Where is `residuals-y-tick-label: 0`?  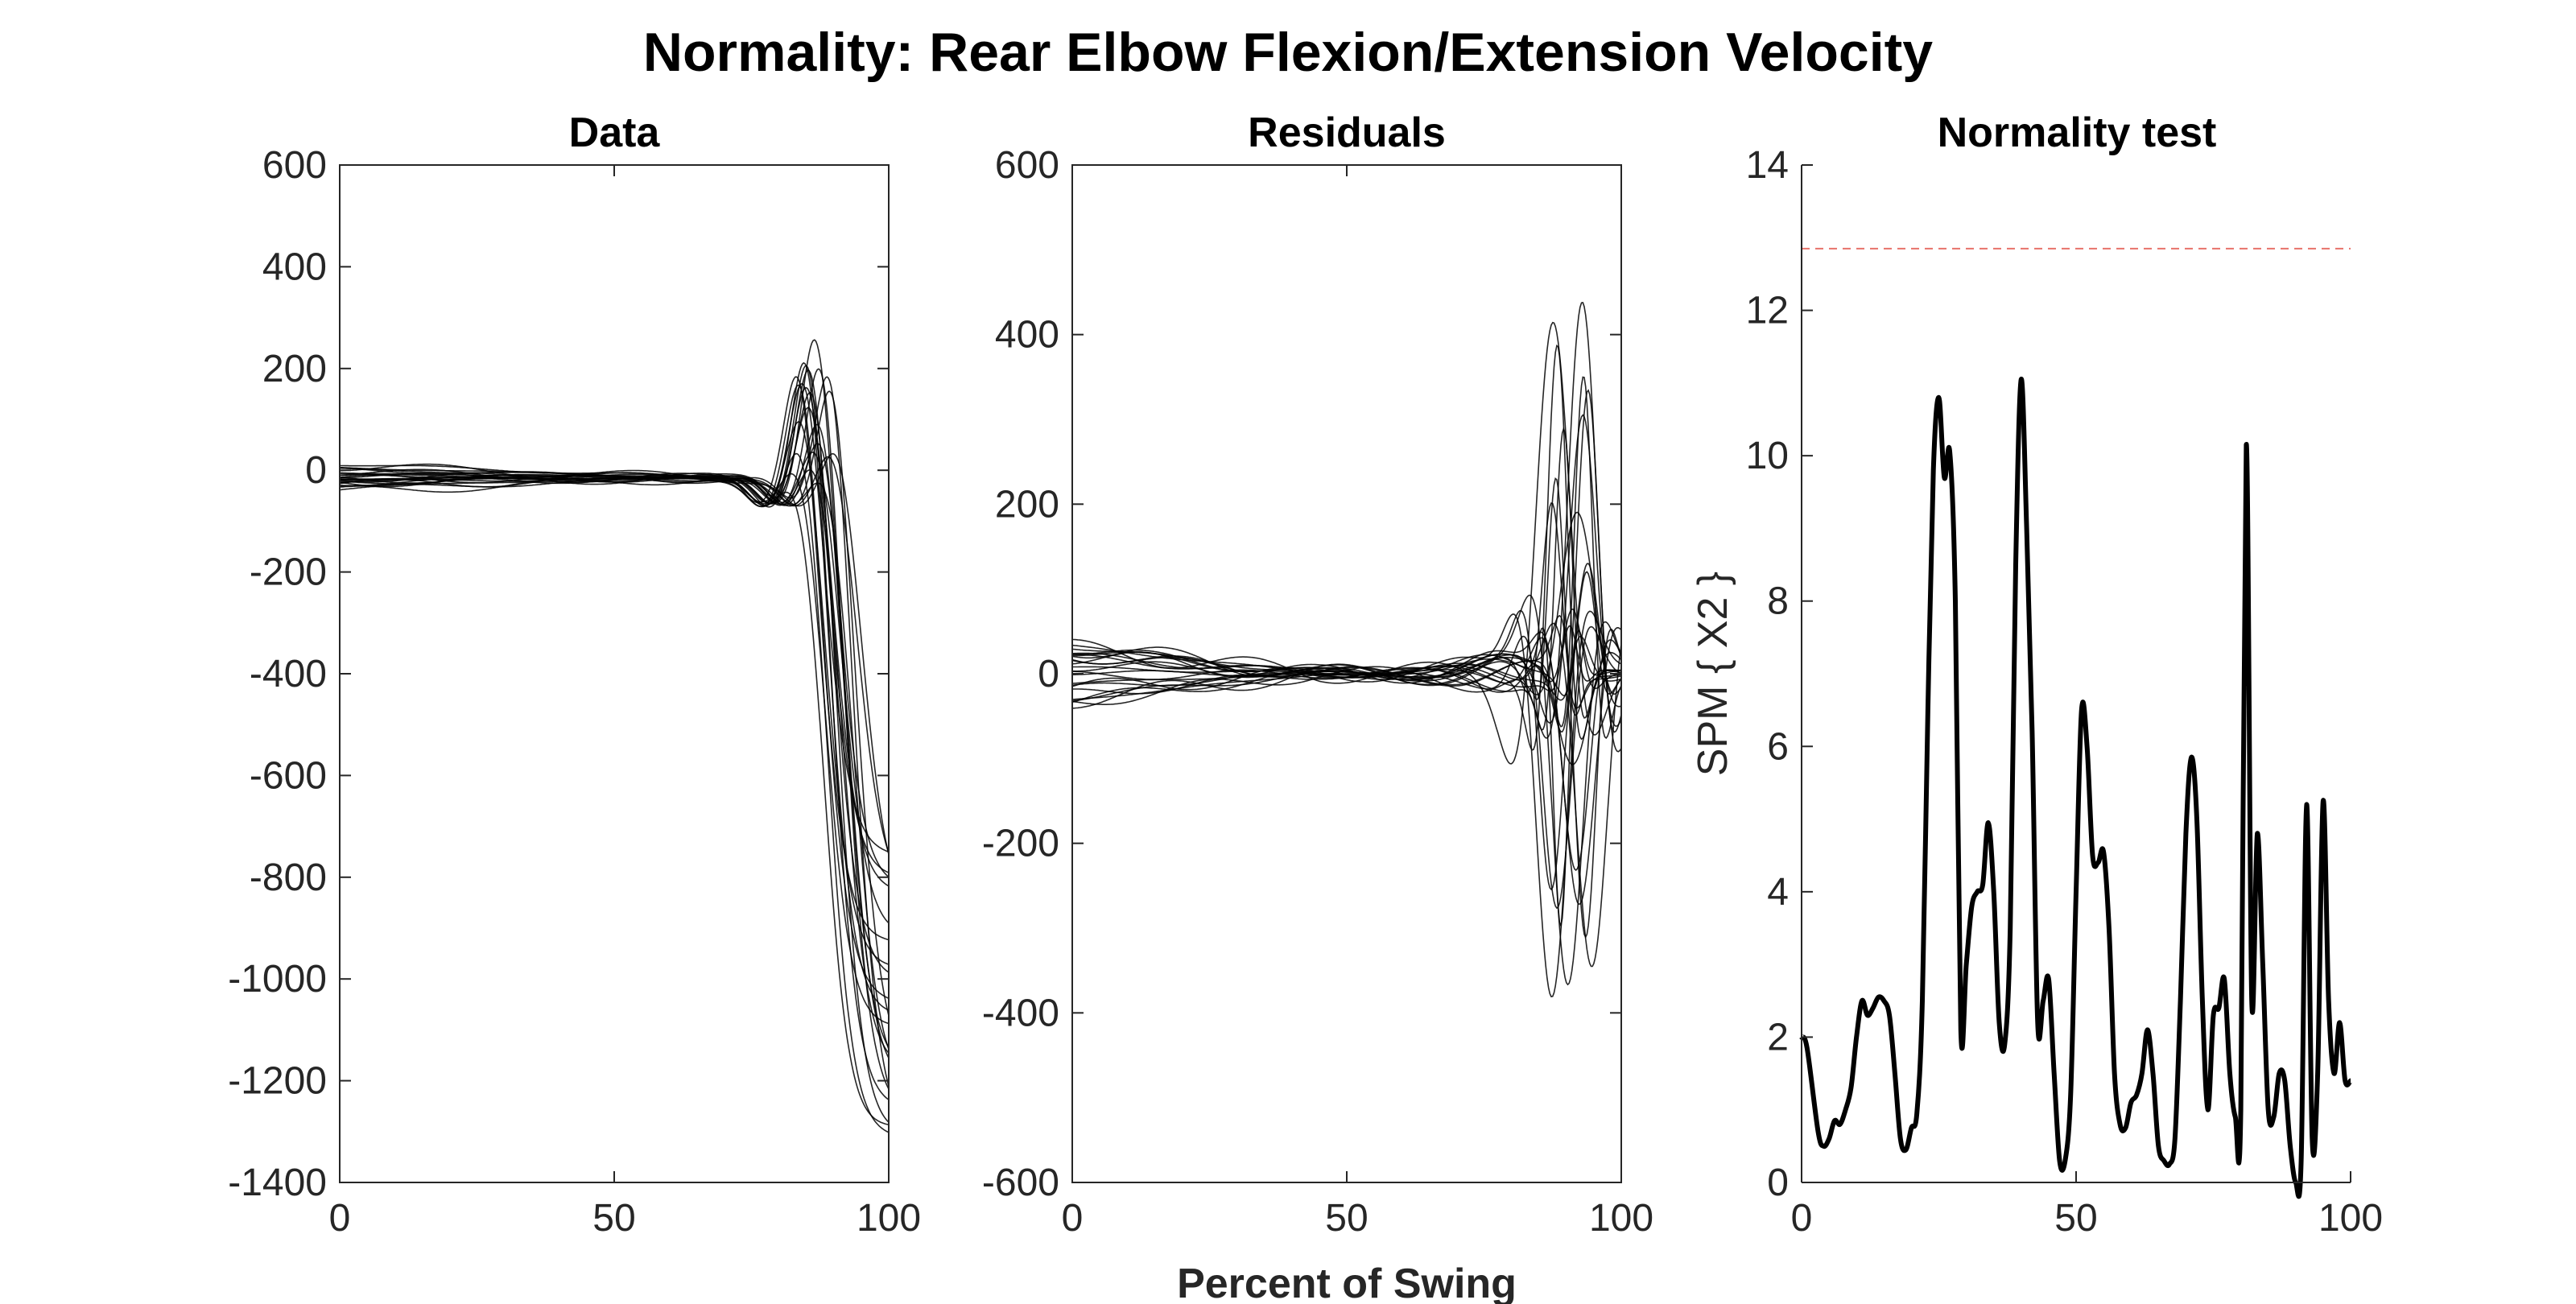
residuals-y-tick-label: 0 is located at coordinates (1048, 674).